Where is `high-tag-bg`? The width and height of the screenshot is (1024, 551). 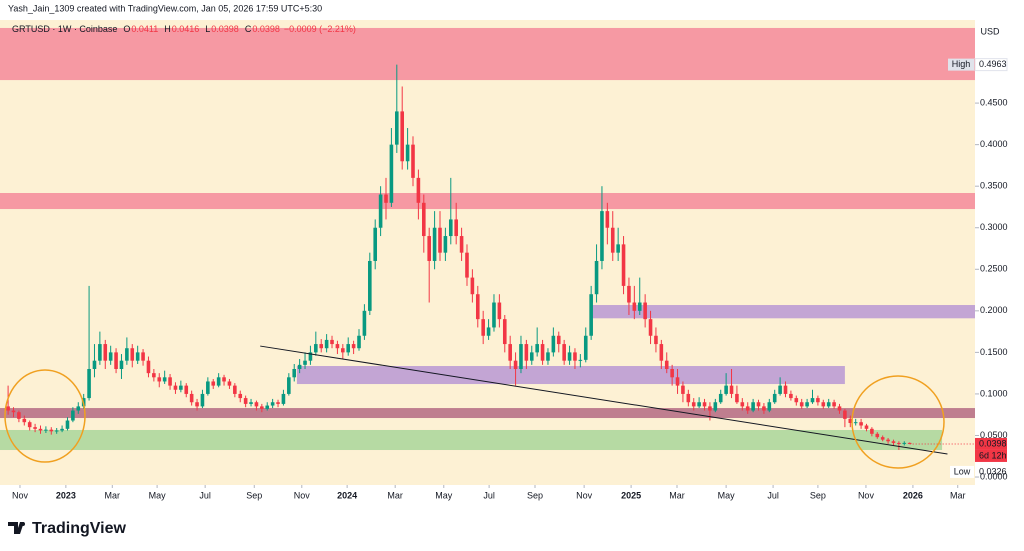
high-tag-bg is located at coordinates (961, 64).